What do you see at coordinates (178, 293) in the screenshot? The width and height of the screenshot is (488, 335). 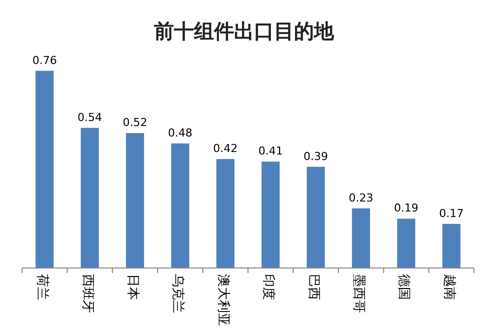 I see `x-tick-label: 乌克兰` at bounding box center [178, 293].